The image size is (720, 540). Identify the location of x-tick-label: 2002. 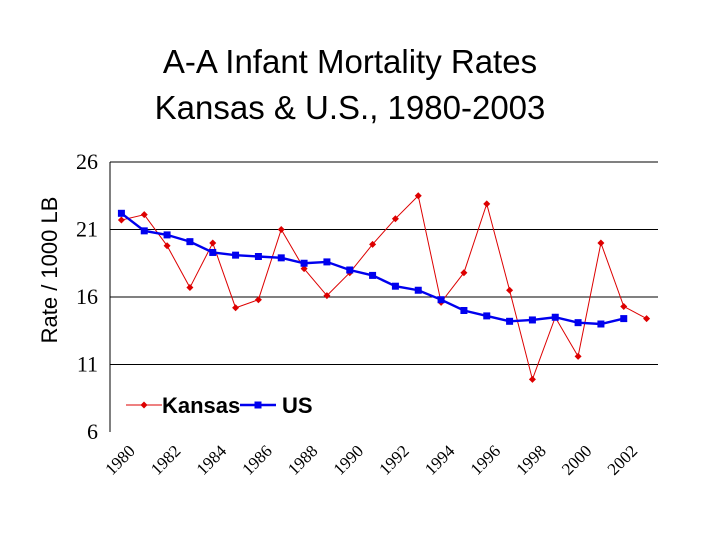
(622, 459).